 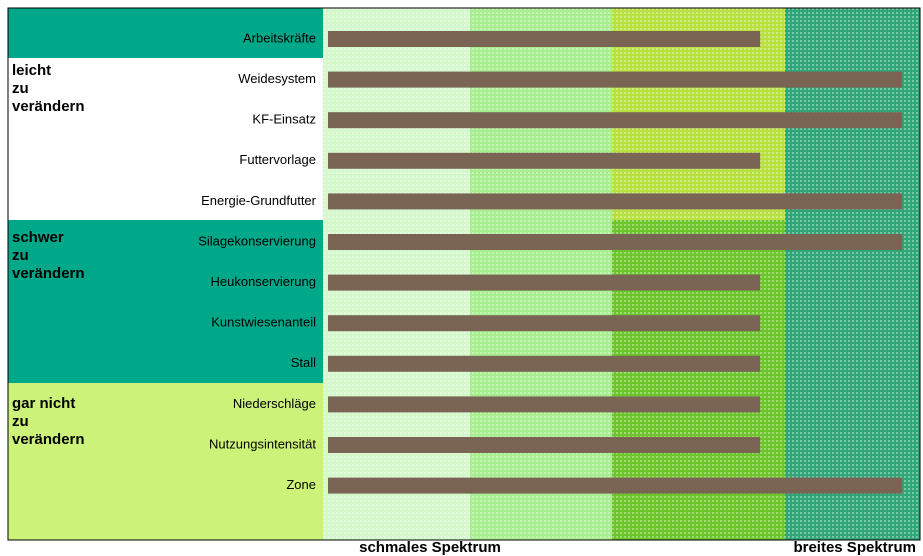 I want to click on y-tick-label: Zone, so click(x=301, y=484).